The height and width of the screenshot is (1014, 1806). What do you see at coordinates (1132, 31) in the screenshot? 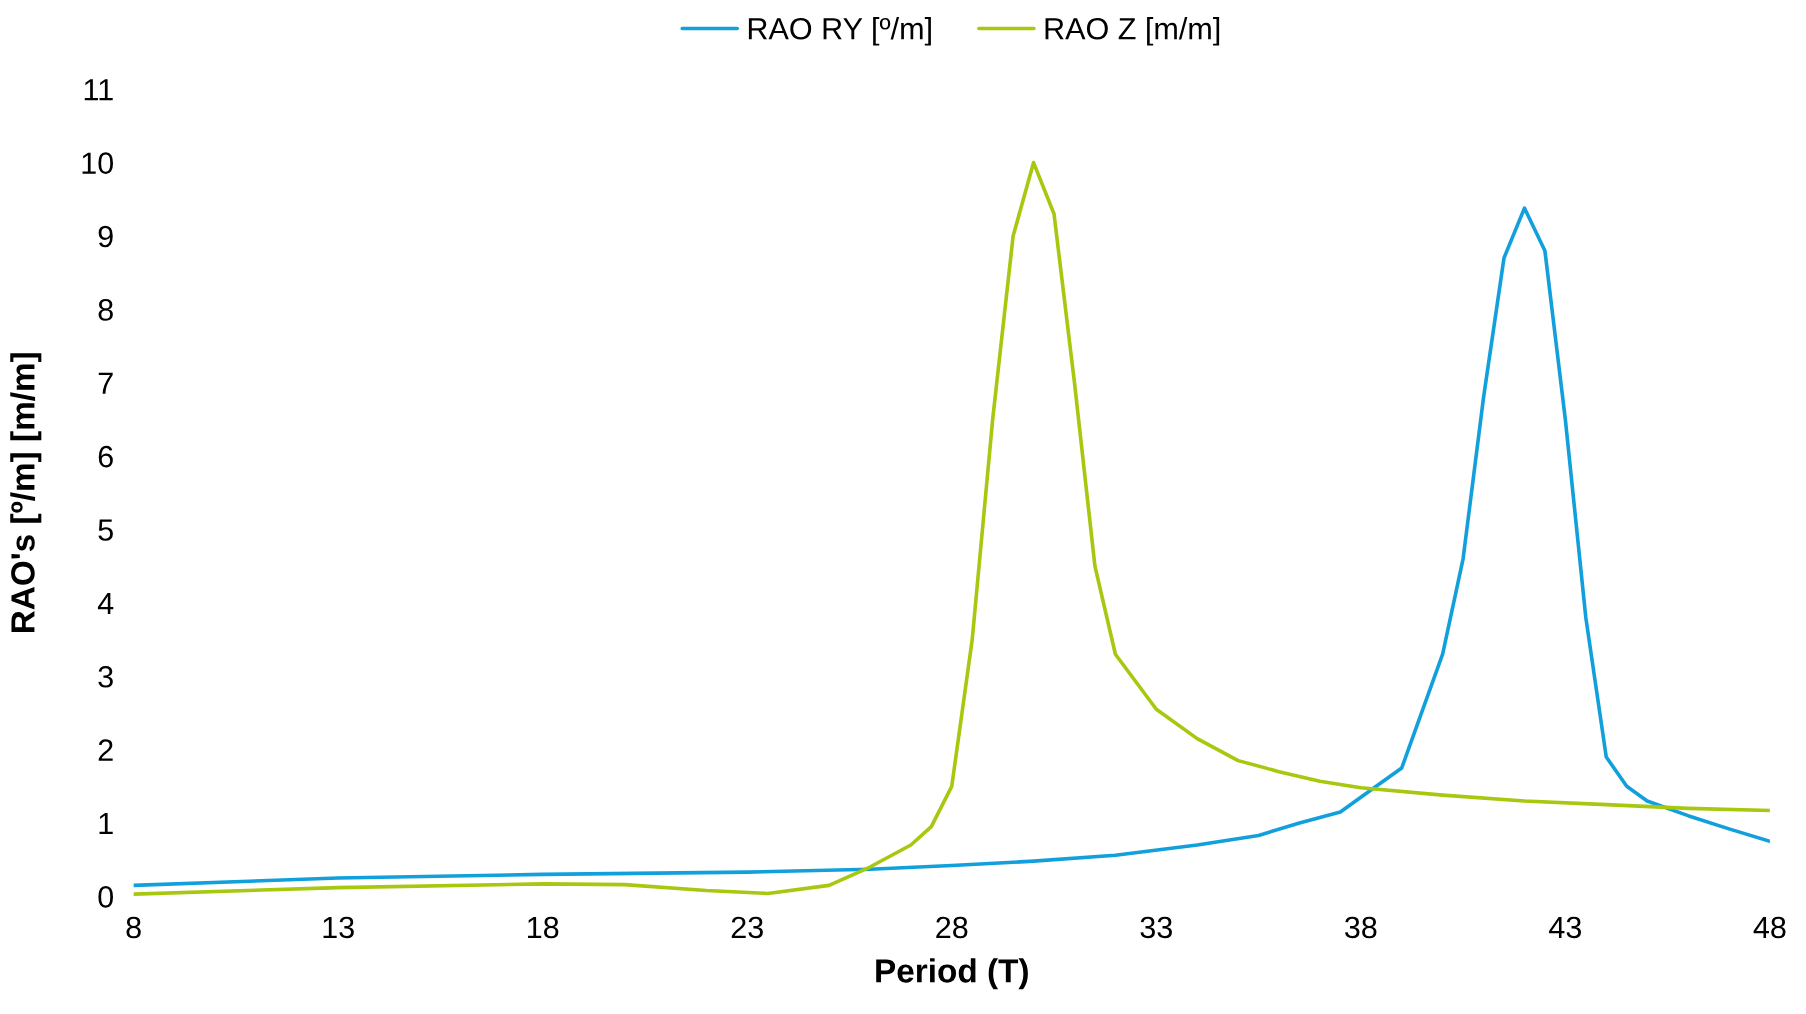
I see `legend-label: RAO Z [m/m]` at bounding box center [1132, 31].